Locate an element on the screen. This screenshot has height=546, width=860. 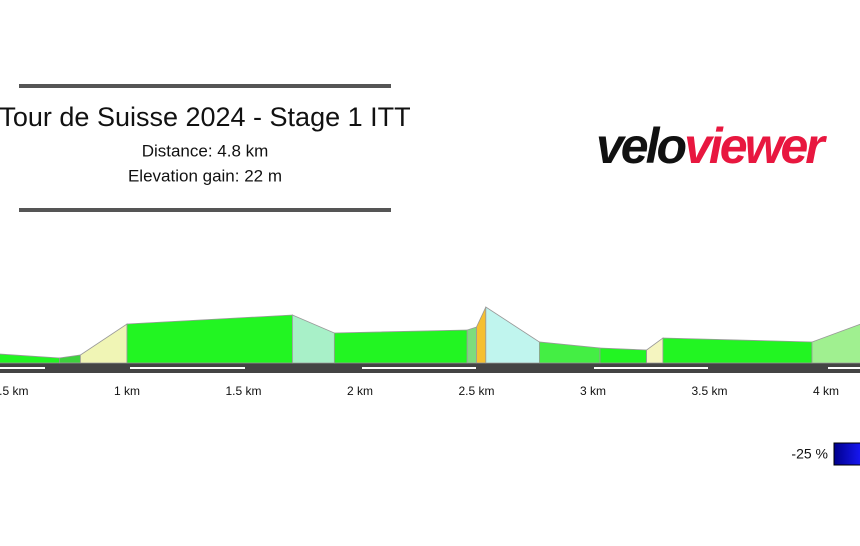
chart-title: Tour de Suisse 2024 - Stage 1 ITT is located at coordinates (205, 117).